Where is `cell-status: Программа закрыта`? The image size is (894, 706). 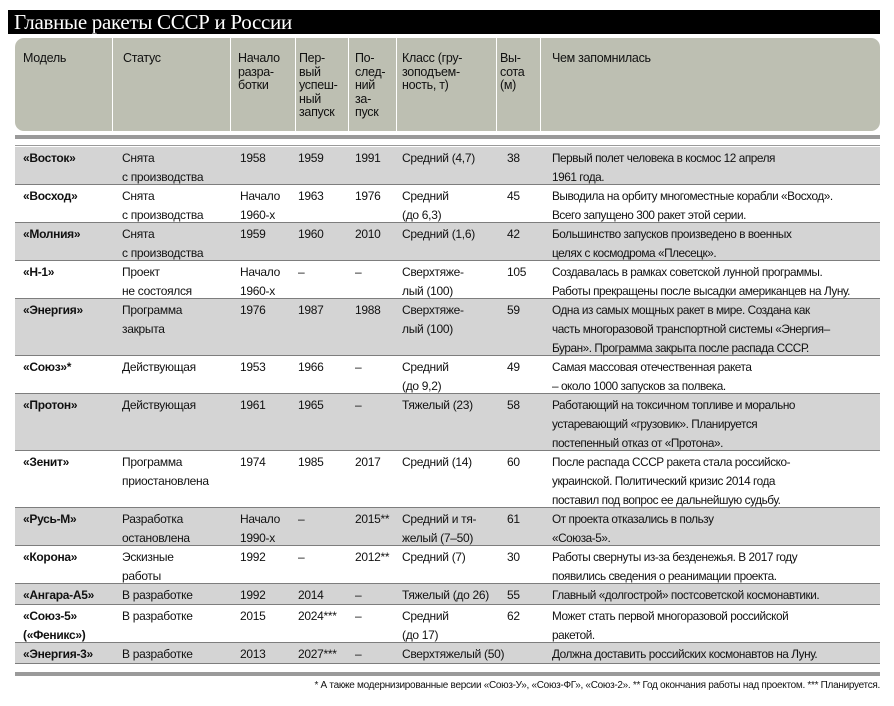
cell-status: Программа закрыта is located at coordinates (152, 319).